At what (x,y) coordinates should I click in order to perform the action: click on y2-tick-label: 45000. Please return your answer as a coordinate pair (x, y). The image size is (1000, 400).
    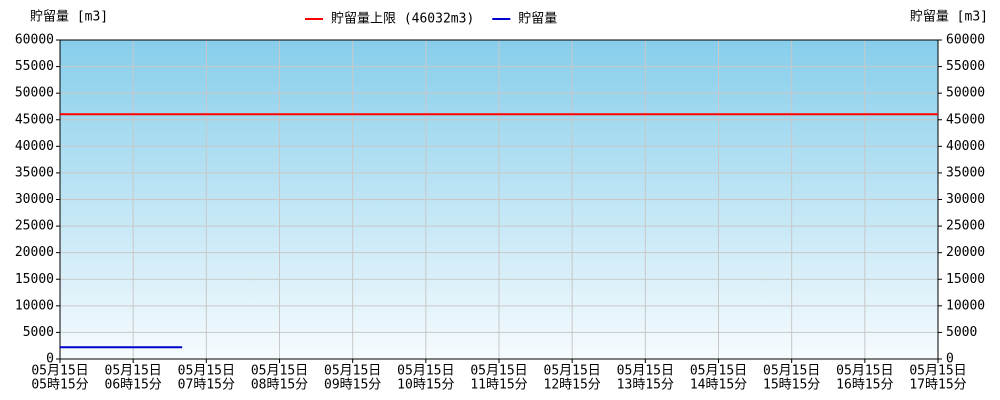
    Looking at the image, I should click on (965, 119).